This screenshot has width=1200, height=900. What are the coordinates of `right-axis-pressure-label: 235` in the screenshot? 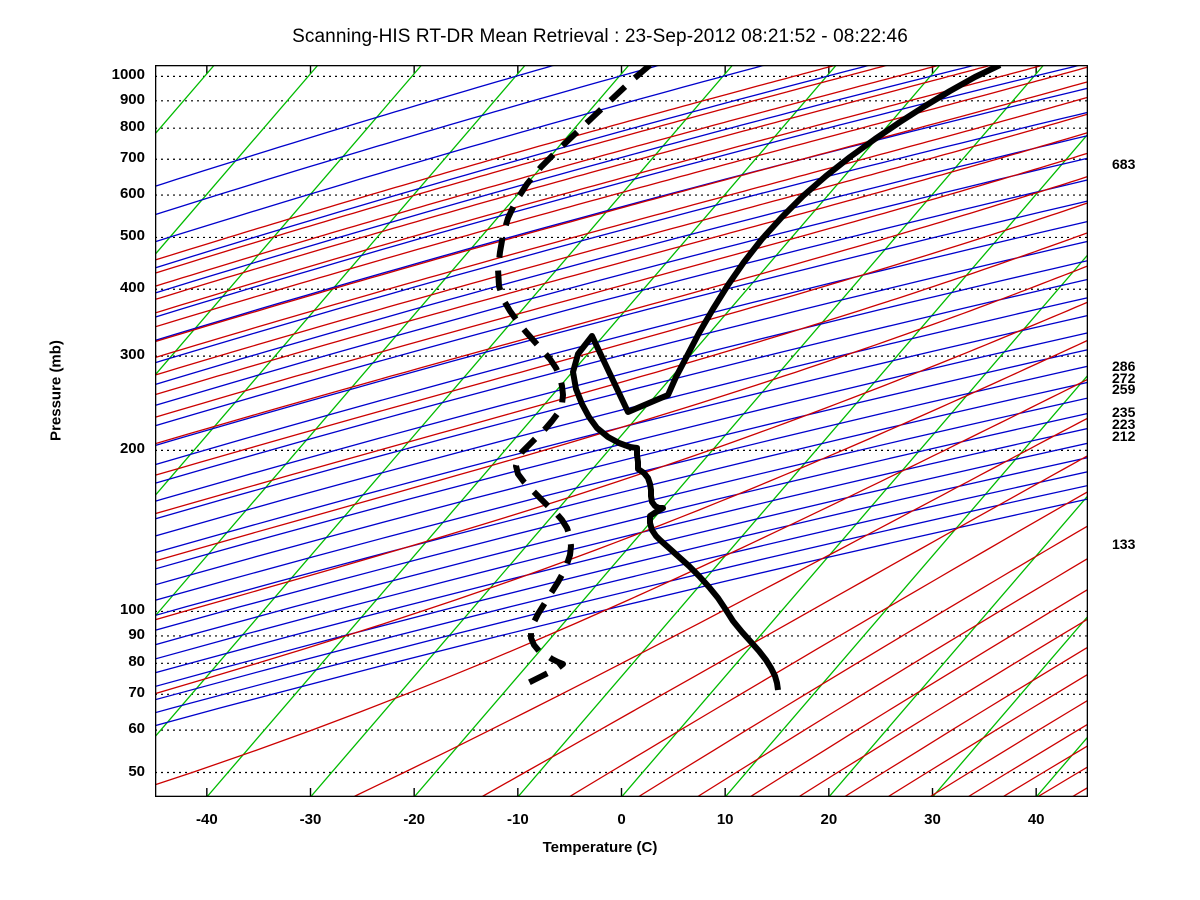 It's located at (1124, 411).